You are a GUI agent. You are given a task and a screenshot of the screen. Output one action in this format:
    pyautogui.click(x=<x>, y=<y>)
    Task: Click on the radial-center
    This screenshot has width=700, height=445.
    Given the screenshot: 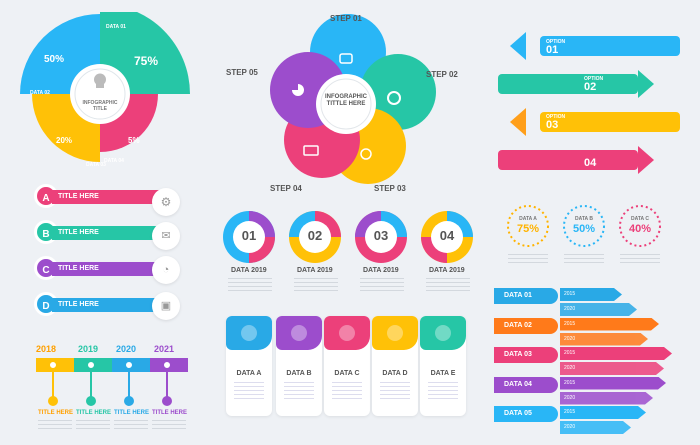 What is the action you would take?
    pyautogui.click(x=100, y=94)
    